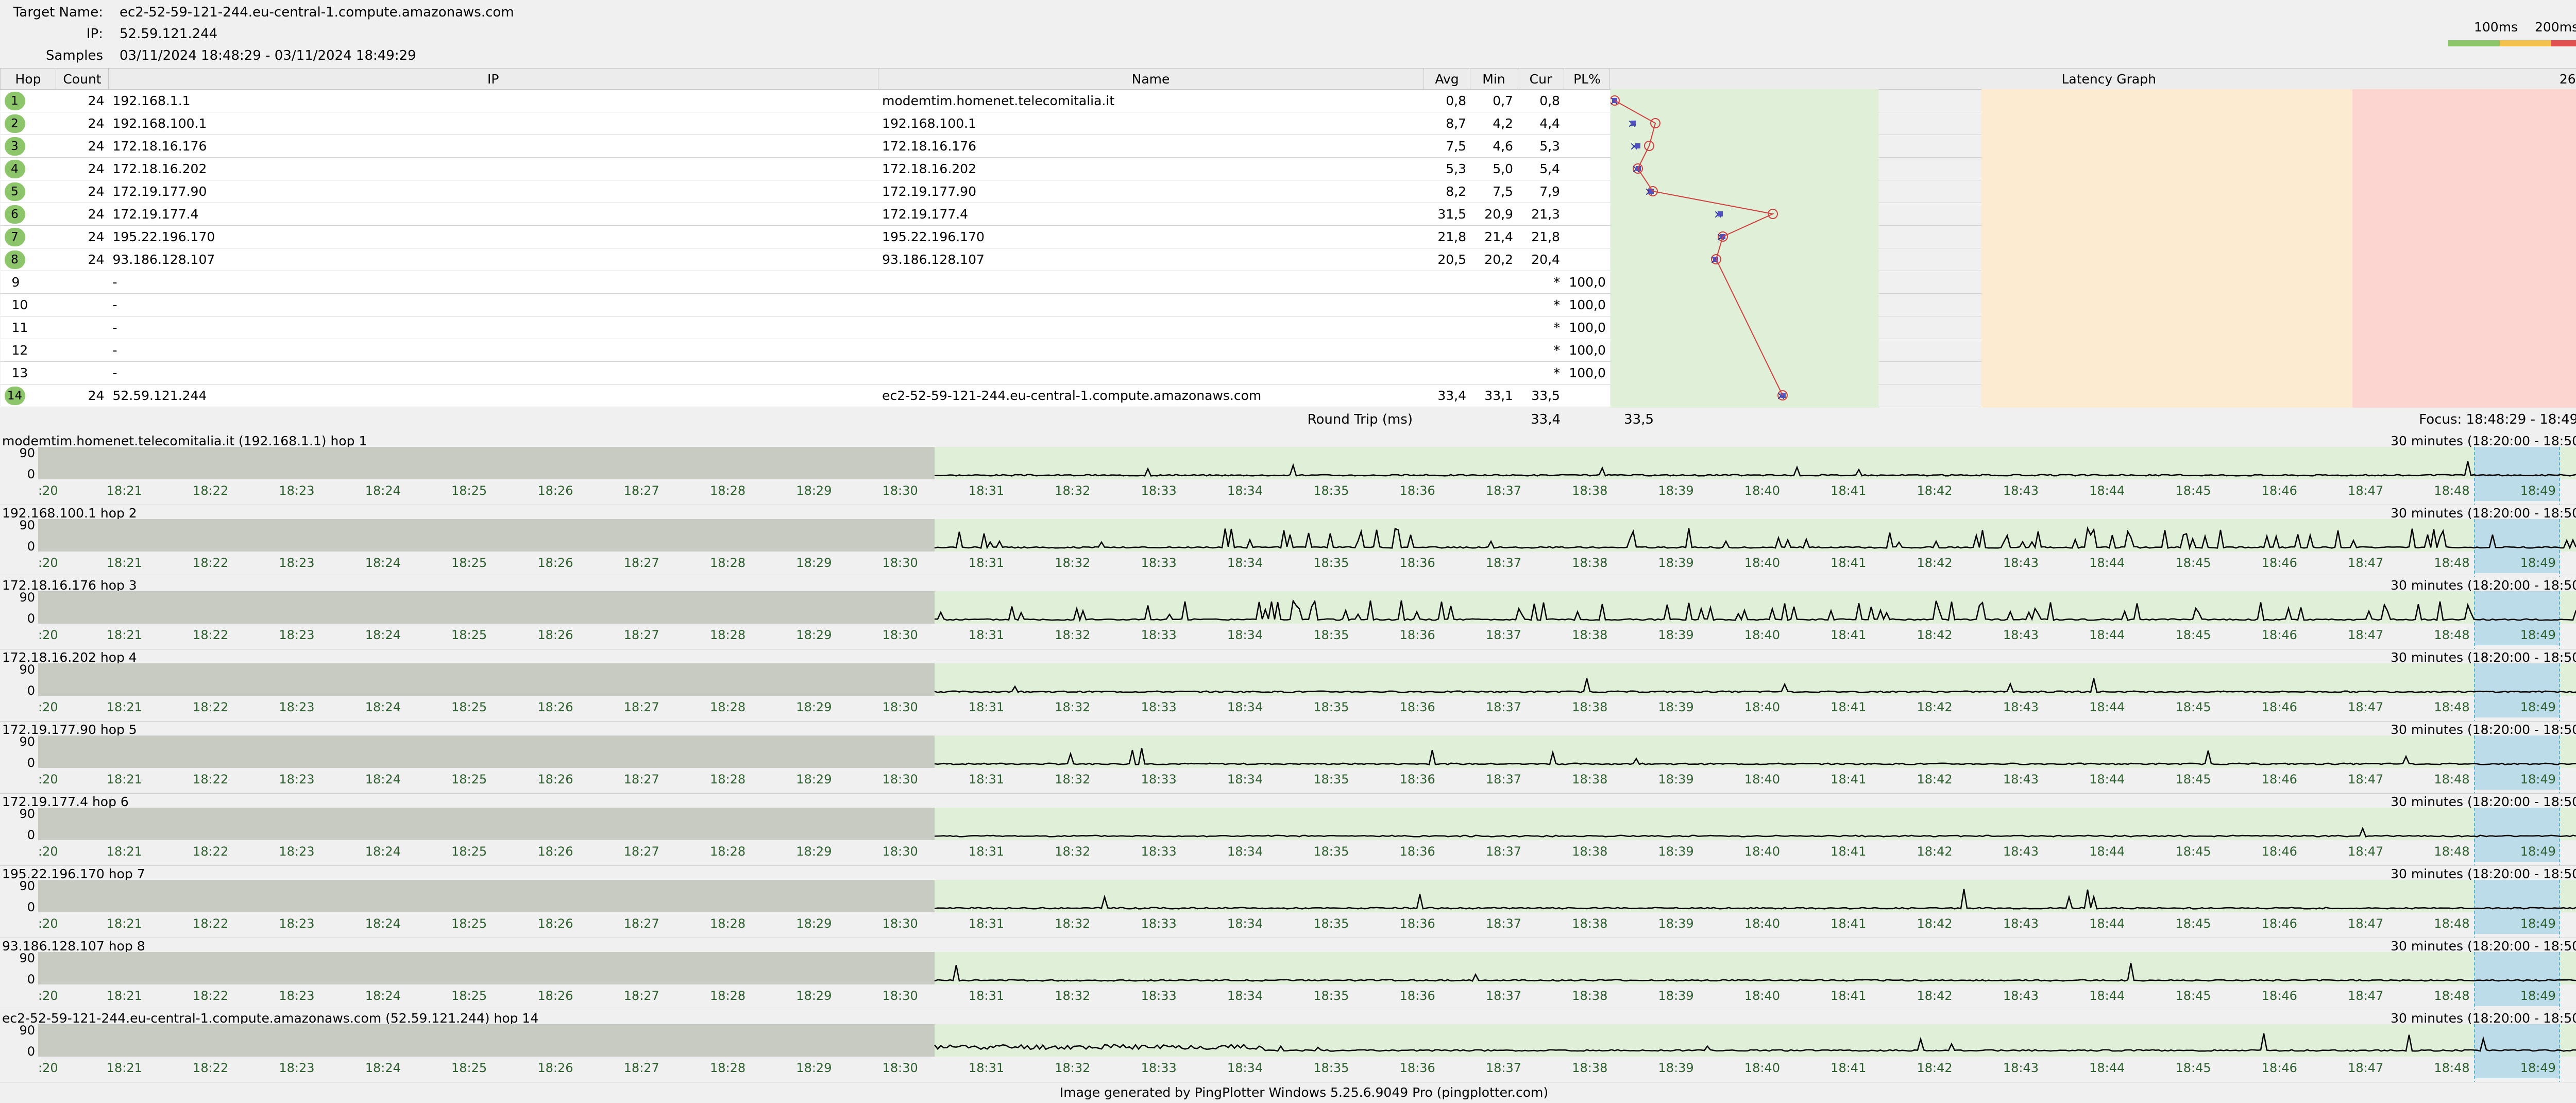 The height and width of the screenshot is (1103, 2576). Describe the element at coordinates (1446, 350) in the screenshot. I see `avg-cell` at that location.